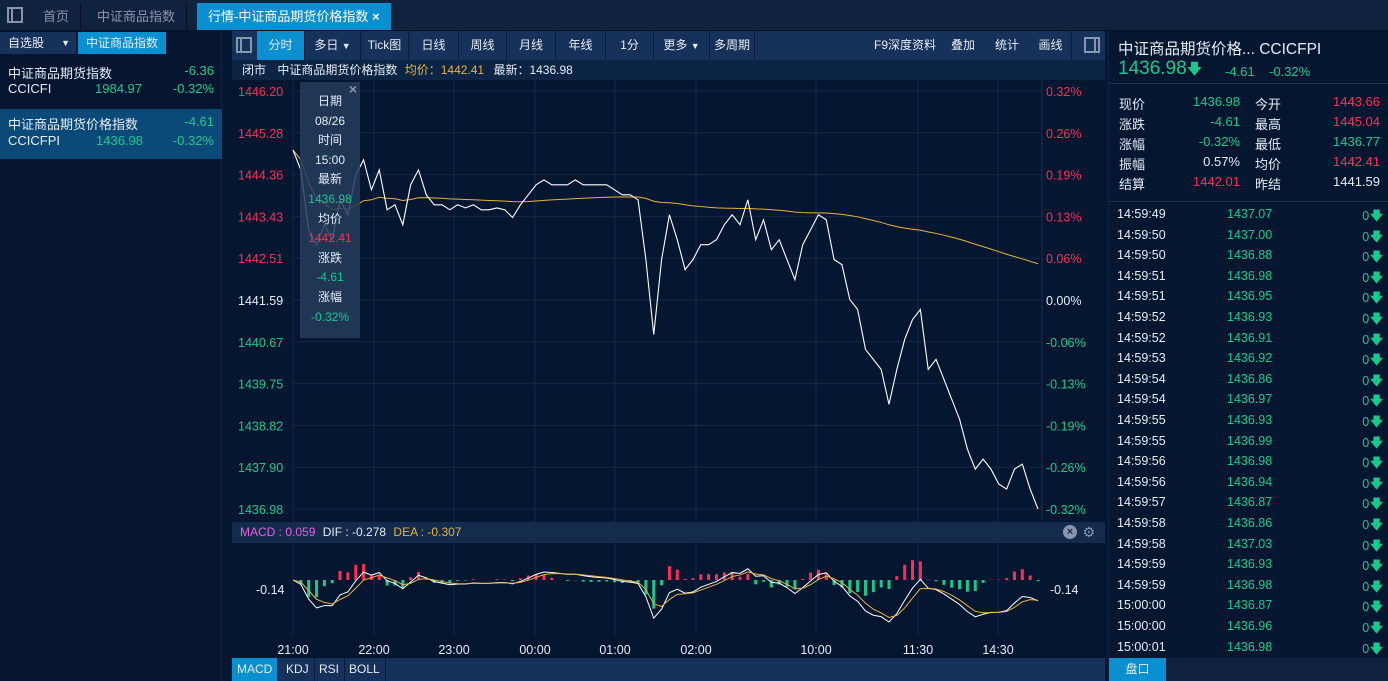 Image resolution: width=1388 pixels, height=681 pixels. I want to click on panel-toggle-icon, so click(244, 45).